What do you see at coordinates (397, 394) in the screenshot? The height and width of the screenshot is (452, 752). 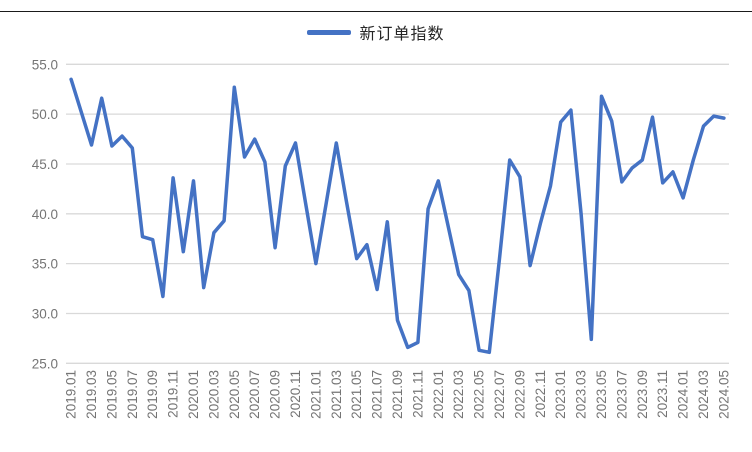 I see `x-axis-label: 2021.09` at bounding box center [397, 394].